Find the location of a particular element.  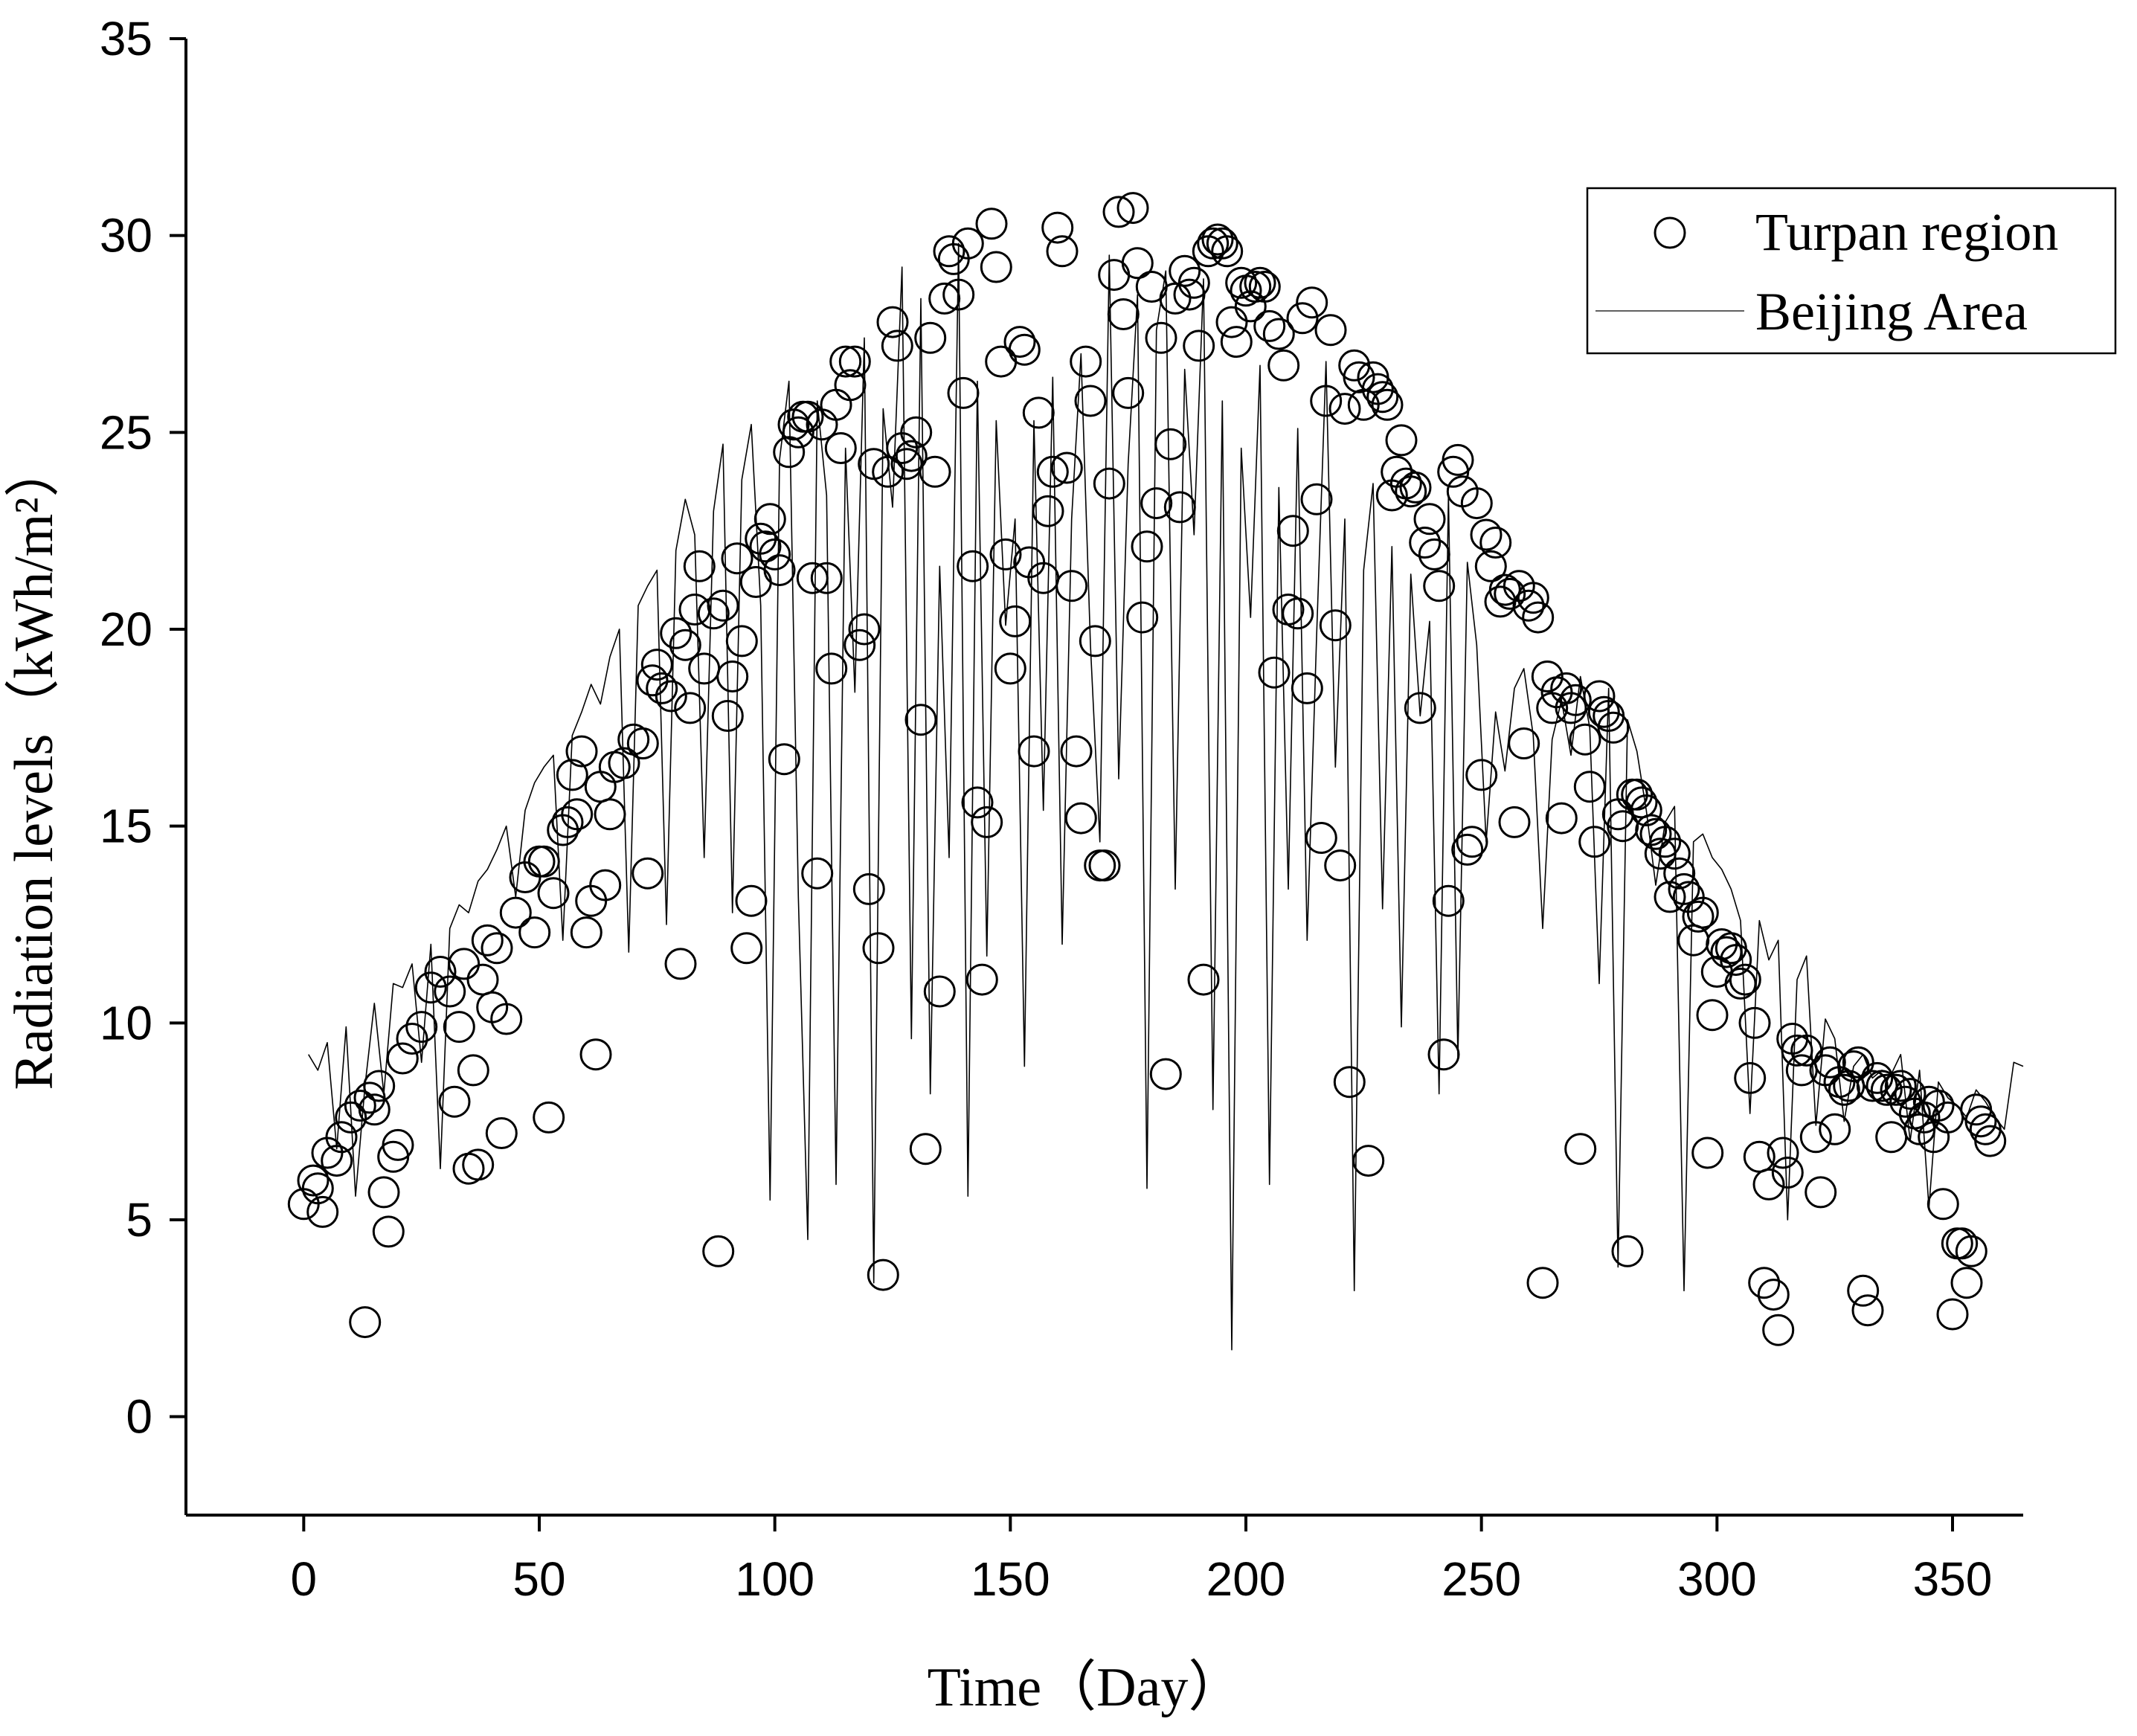

x-tick-label: 100 is located at coordinates (775, 1579).